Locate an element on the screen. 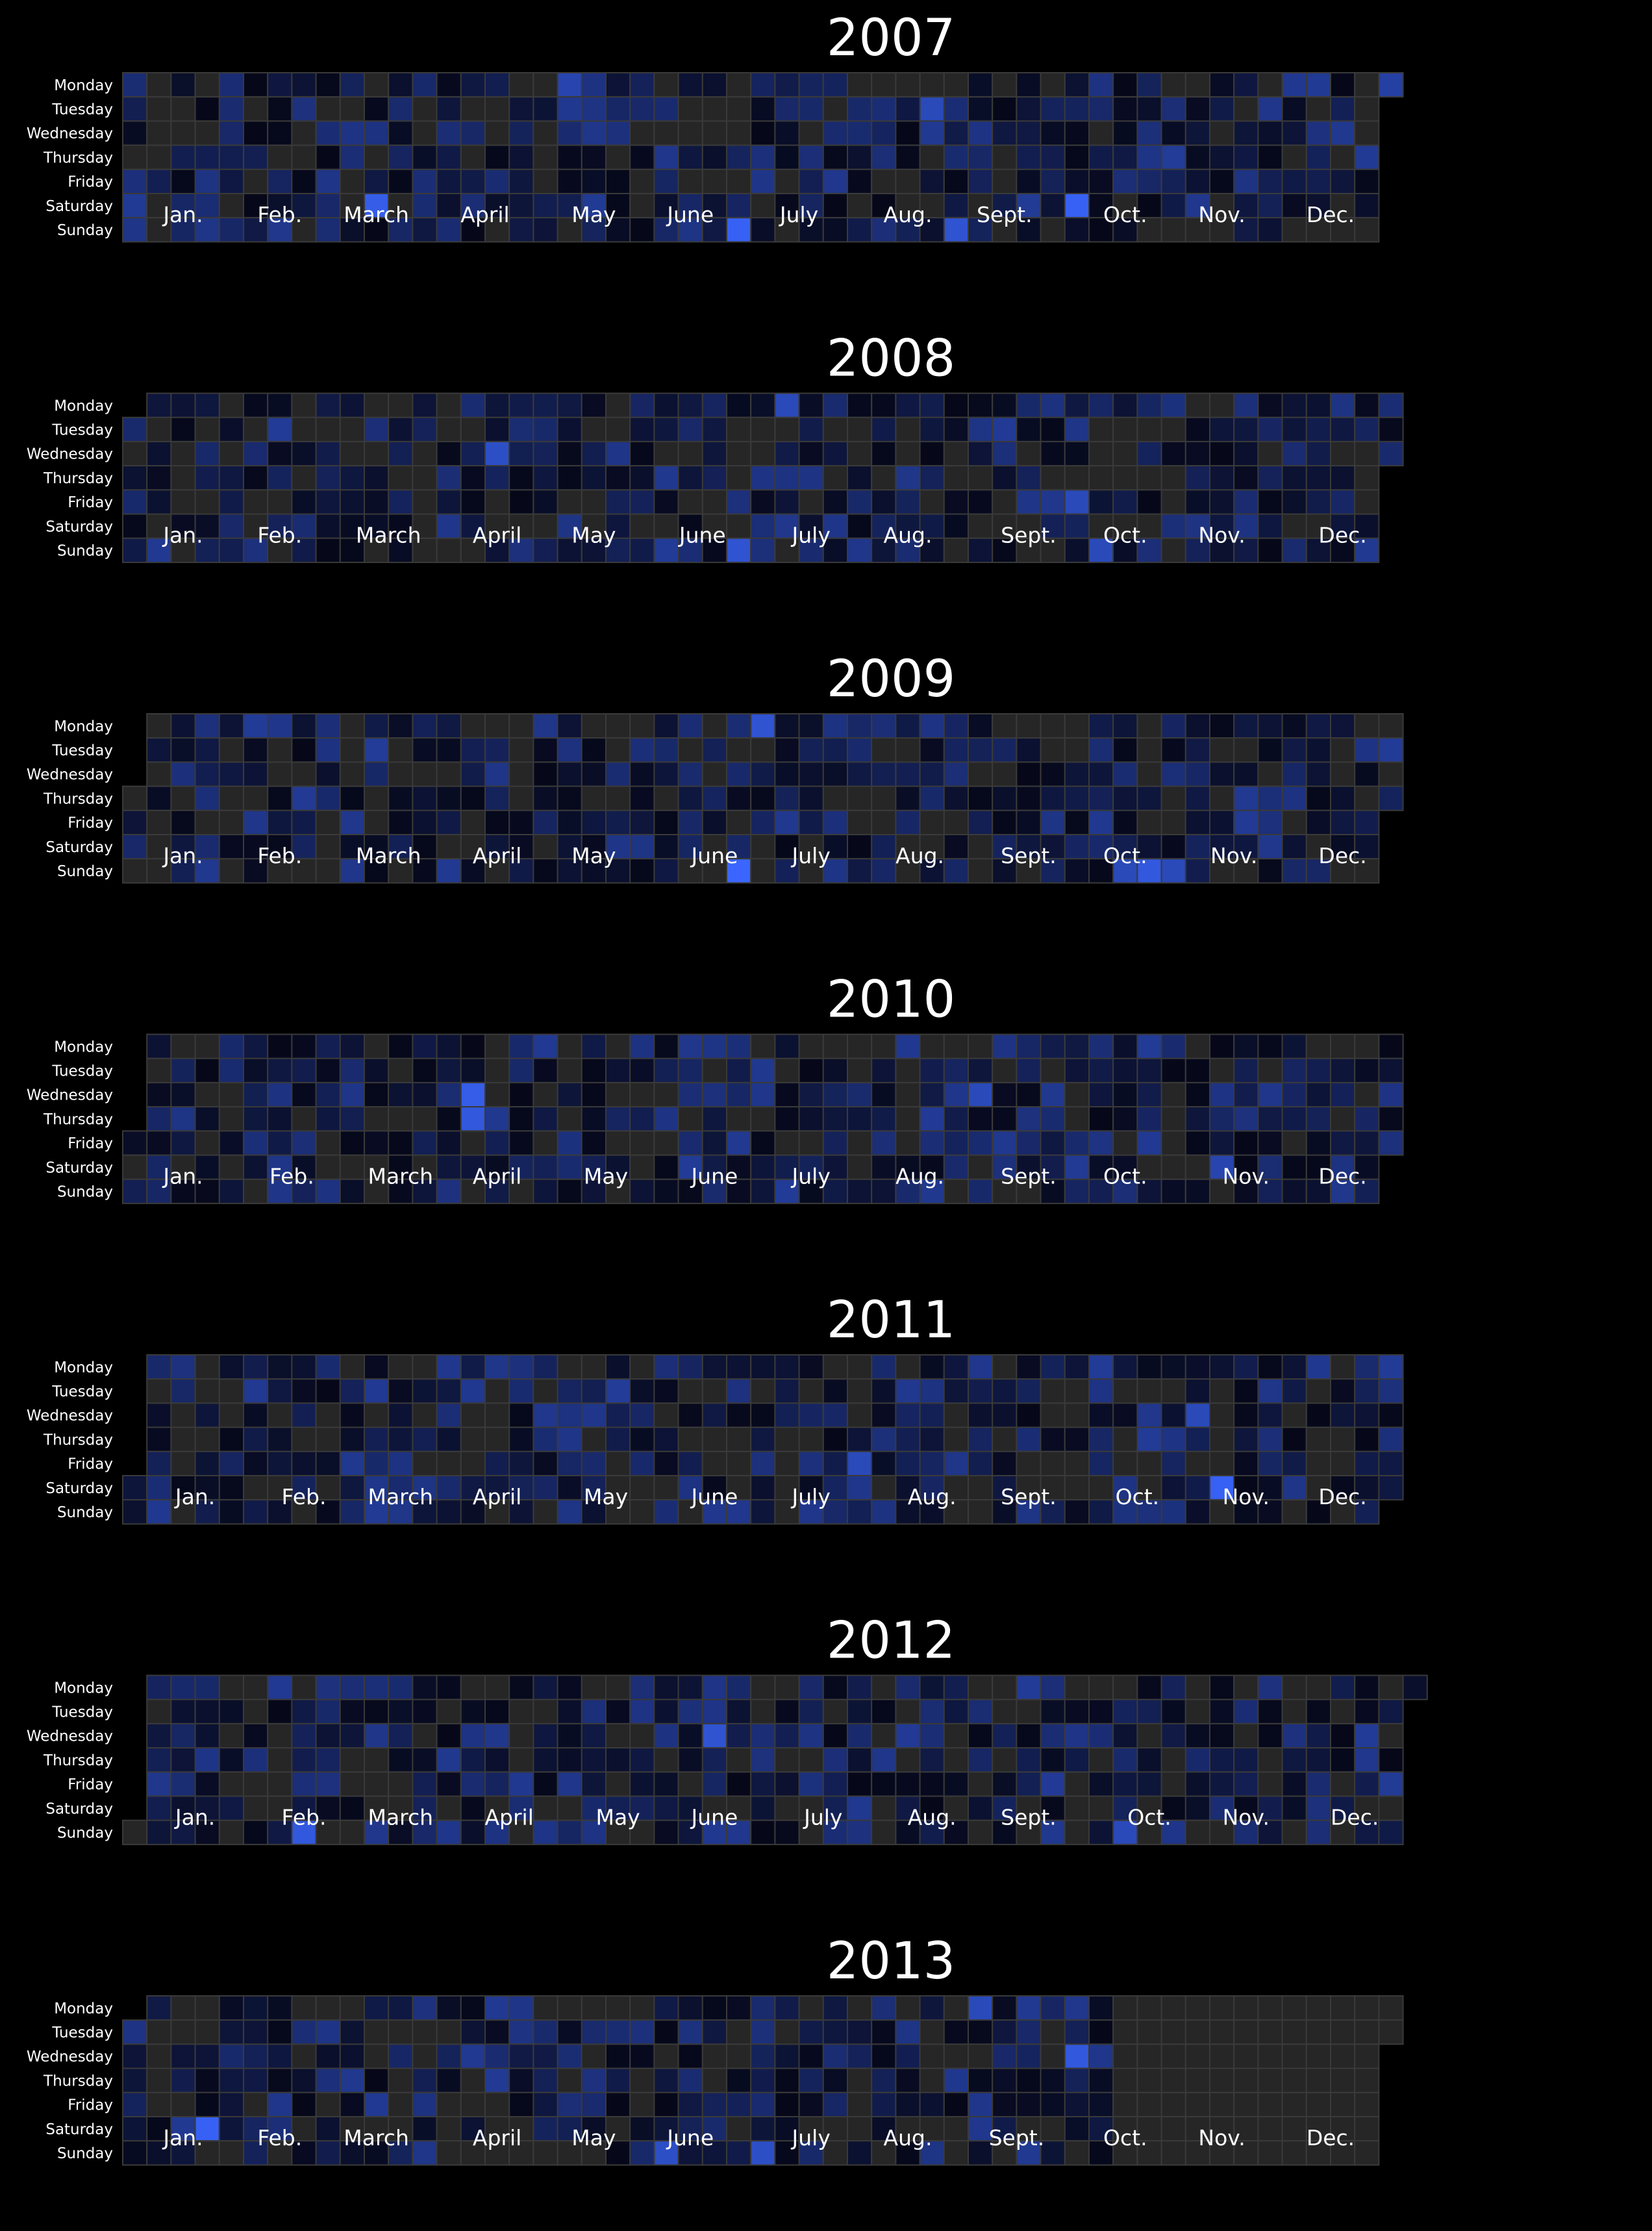 This screenshot has width=1652, height=2231. month-label: Aug. is located at coordinates (908, 535).